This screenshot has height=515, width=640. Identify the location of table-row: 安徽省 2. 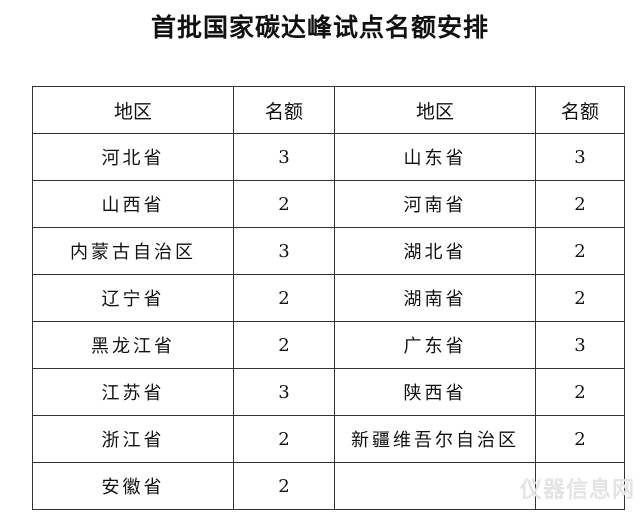
(328, 486).